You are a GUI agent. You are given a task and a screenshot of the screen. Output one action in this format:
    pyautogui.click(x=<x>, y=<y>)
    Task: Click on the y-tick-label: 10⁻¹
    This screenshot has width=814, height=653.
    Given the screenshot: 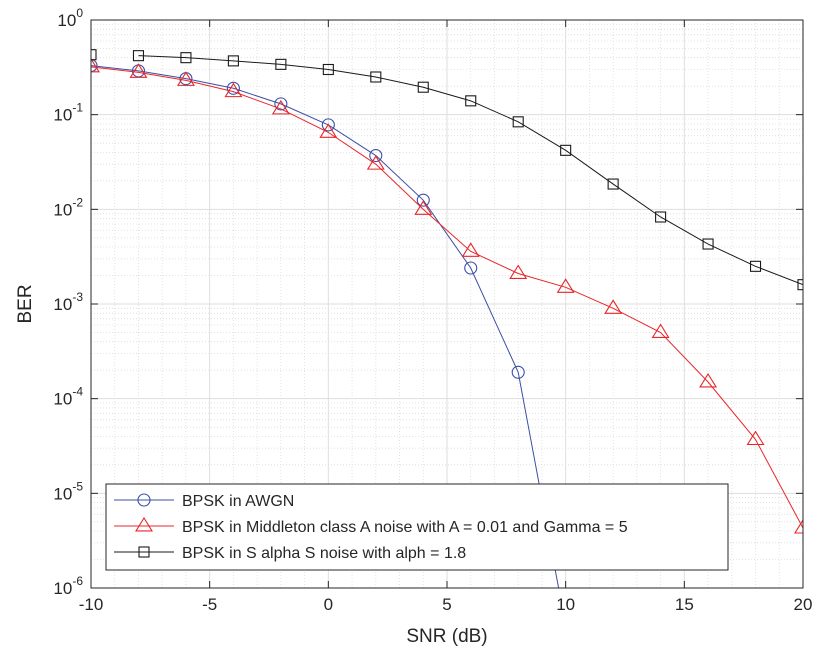 What is the action you would take?
    pyautogui.click(x=68, y=113)
    